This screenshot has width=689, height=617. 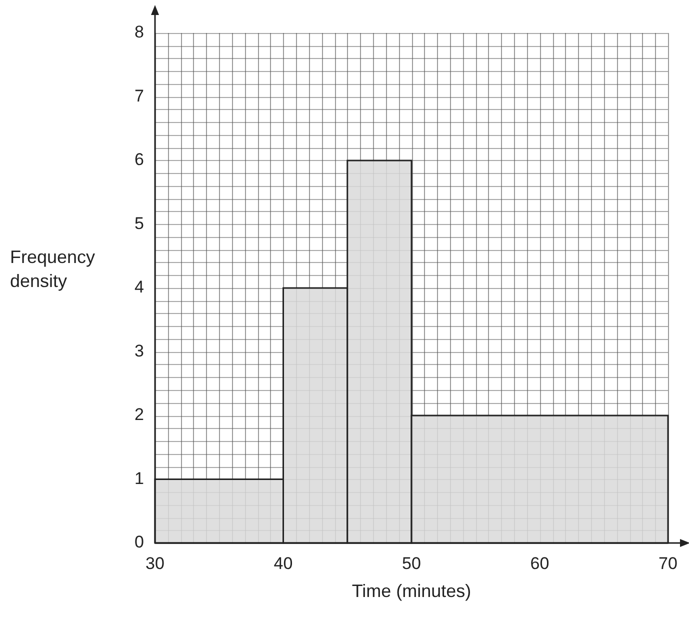 I want to click on y-tick-label: 2, so click(x=139, y=414).